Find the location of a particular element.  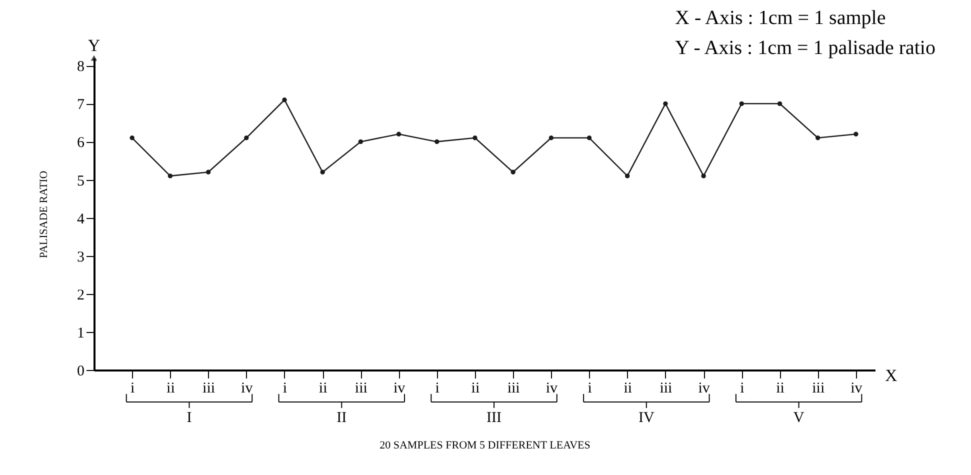

annotation: Y - Axis : 1cm = 1 palisade ratio is located at coordinates (805, 48).